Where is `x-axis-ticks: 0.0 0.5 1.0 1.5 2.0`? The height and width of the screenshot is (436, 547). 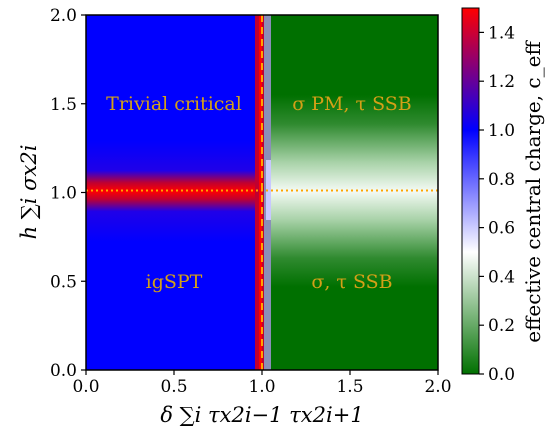
x-axis-ticks: 0.0 0.5 1.0 1.5 2.0 is located at coordinates (262, 383).